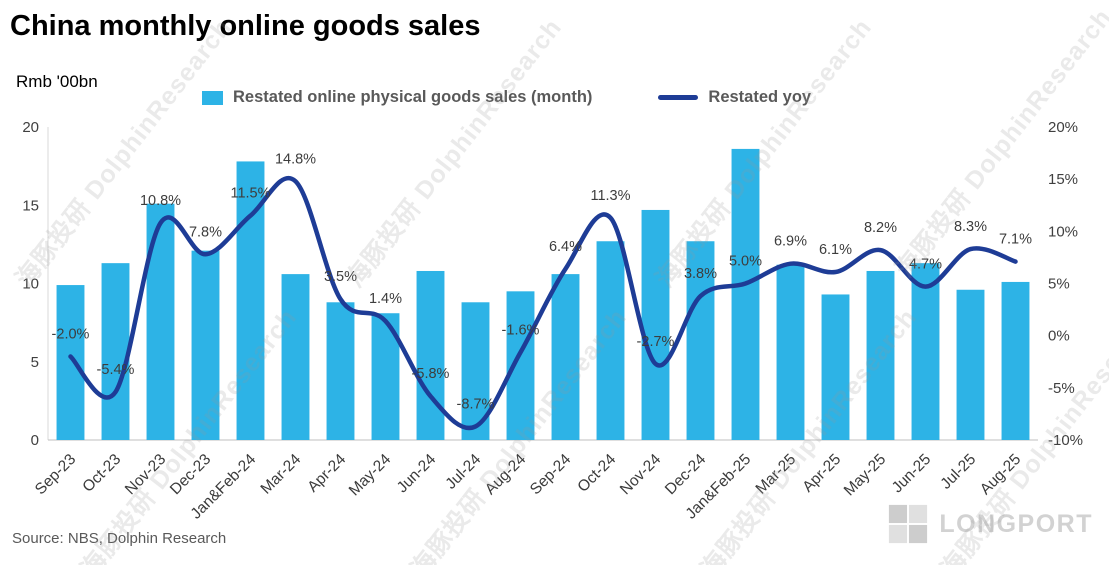 This screenshot has height=565, width=1109. What do you see at coordinates (1065, 440) in the screenshot?
I see `right-axis-tick: -10%` at bounding box center [1065, 440].